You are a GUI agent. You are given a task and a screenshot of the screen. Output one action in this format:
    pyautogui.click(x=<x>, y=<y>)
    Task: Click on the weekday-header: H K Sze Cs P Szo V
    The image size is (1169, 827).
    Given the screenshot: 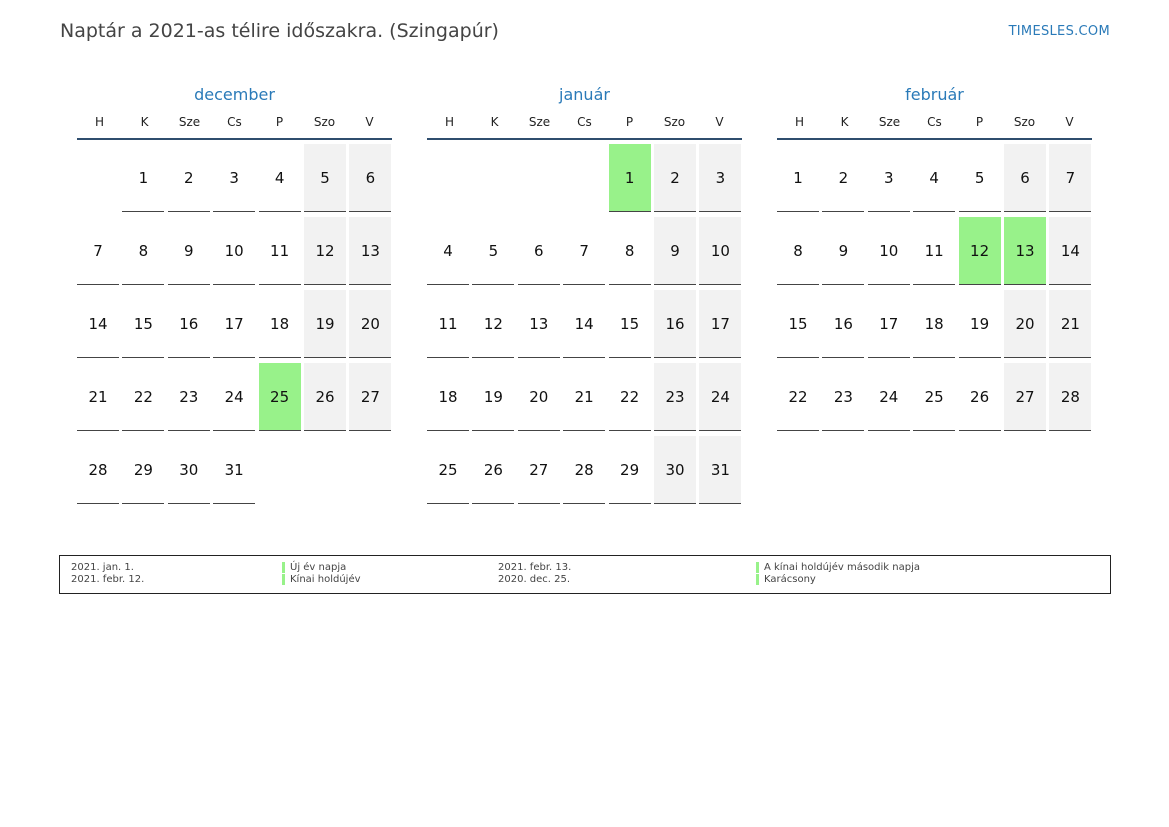 What is the action you would take?
    pyautogui.click(x=234, y=127)
    